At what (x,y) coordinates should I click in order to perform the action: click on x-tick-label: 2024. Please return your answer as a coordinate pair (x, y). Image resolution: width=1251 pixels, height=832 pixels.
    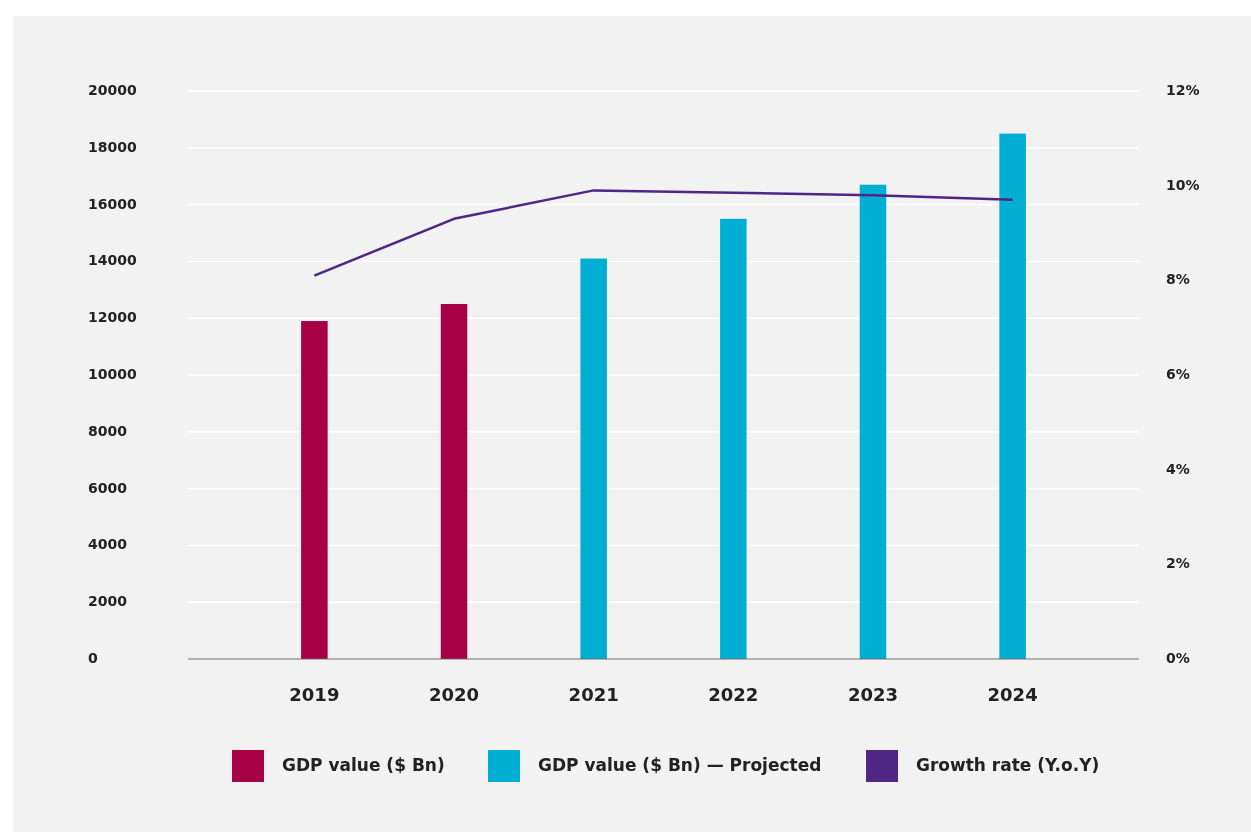
    Looking at the image, I should click on (1012, 694).